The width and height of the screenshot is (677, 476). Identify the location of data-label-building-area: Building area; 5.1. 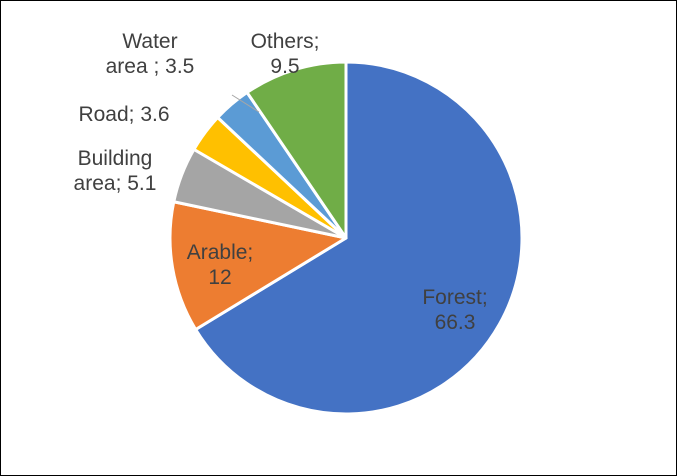
(115, 171).